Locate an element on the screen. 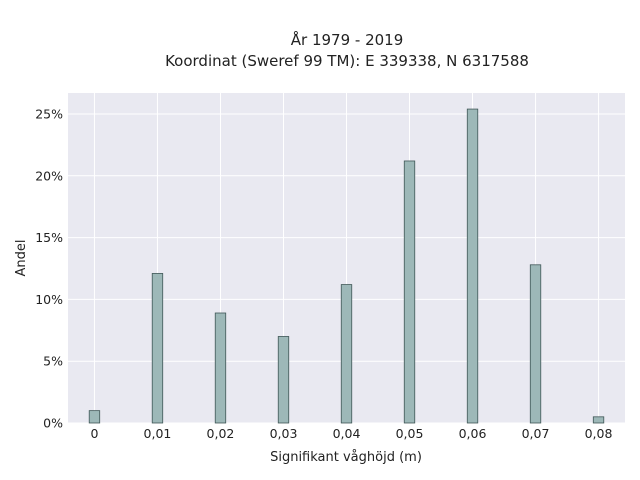 Image resolution: width=640 pixels, height=480 pixels. x-tick-label: 0 is located at coordinates (94, 433).